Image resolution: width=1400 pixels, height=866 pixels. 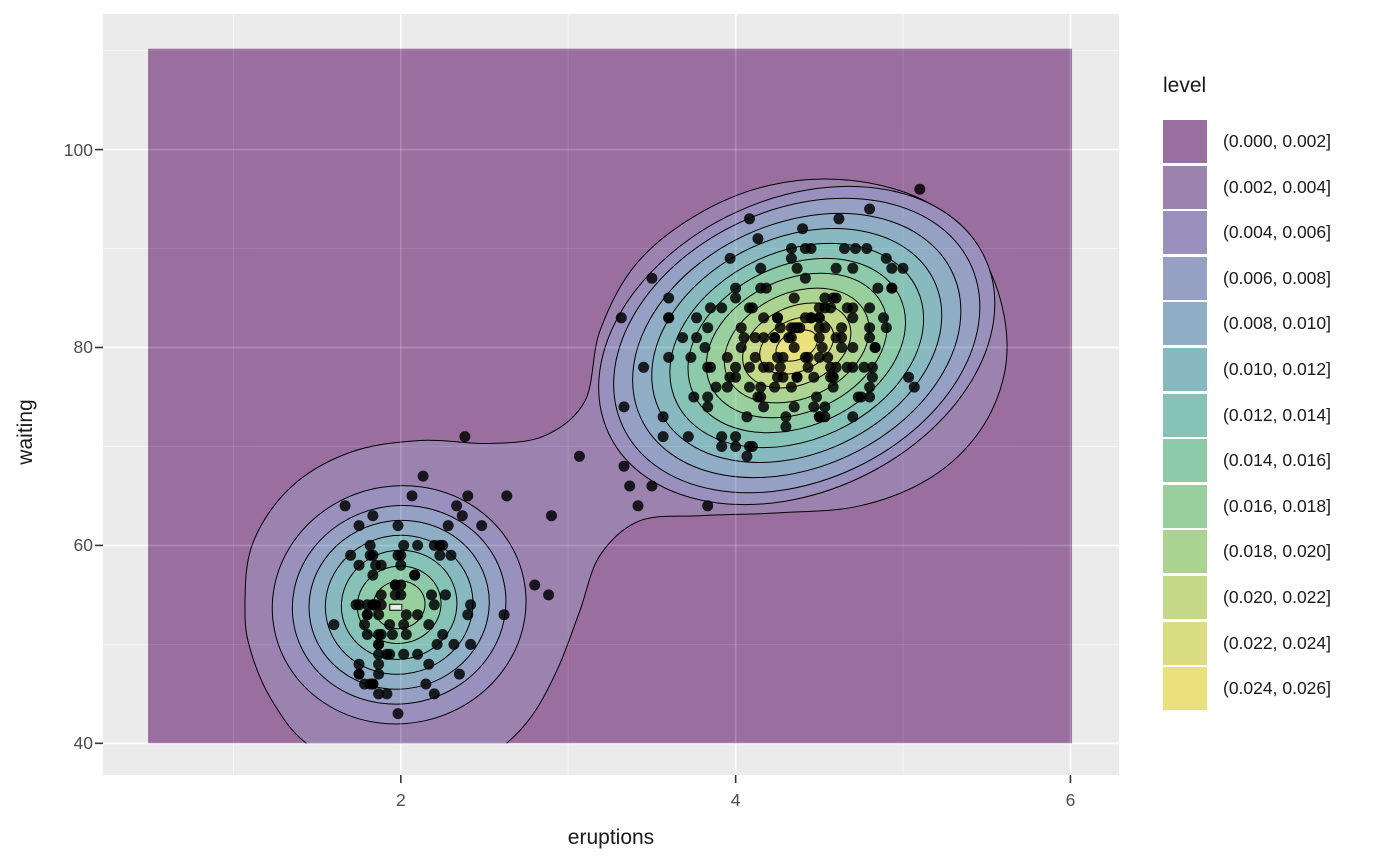 What do you see at coordinates (1277, 460) in the screenshot?
I see `legend-label: (0.014, 0.016]` at bounding box center [1277, 460].